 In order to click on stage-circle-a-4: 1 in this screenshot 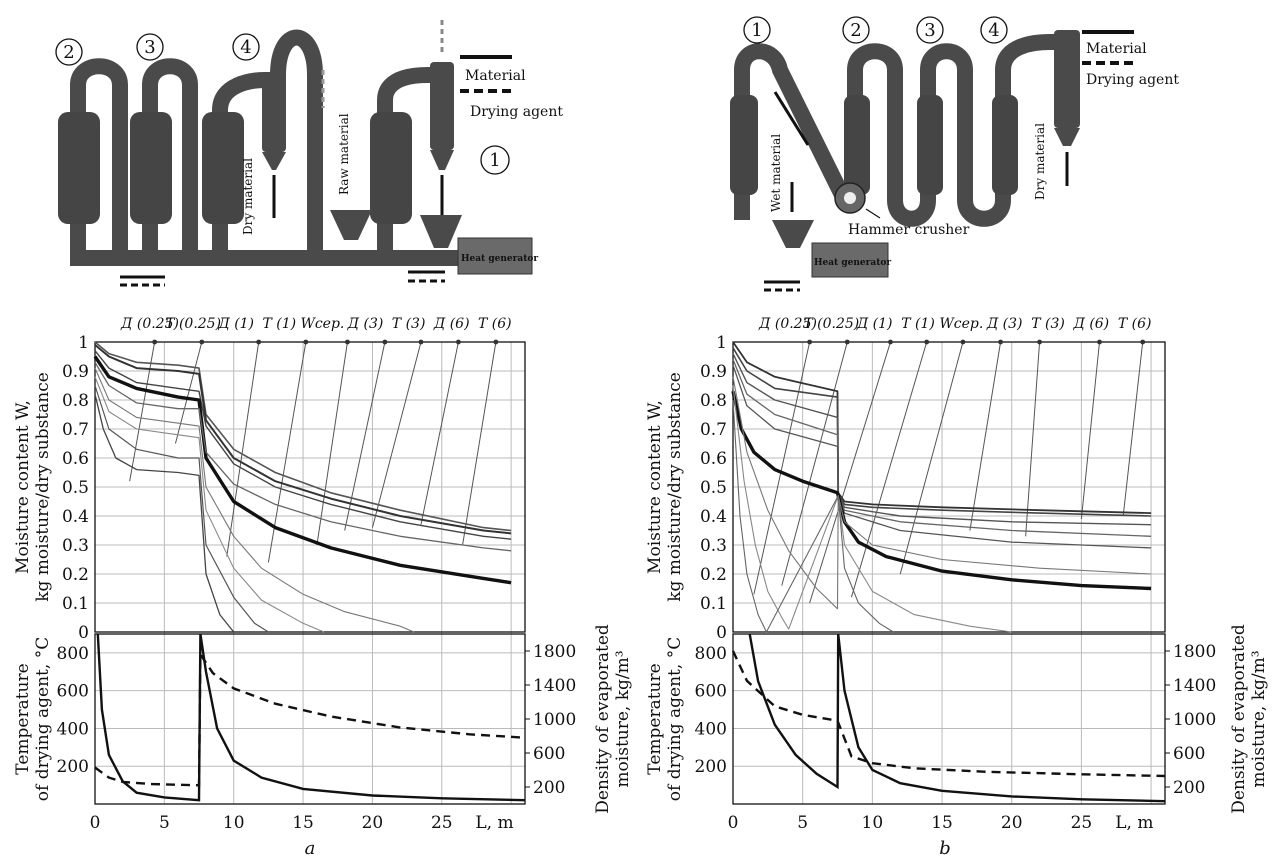, I will do `click(495, 160)`.